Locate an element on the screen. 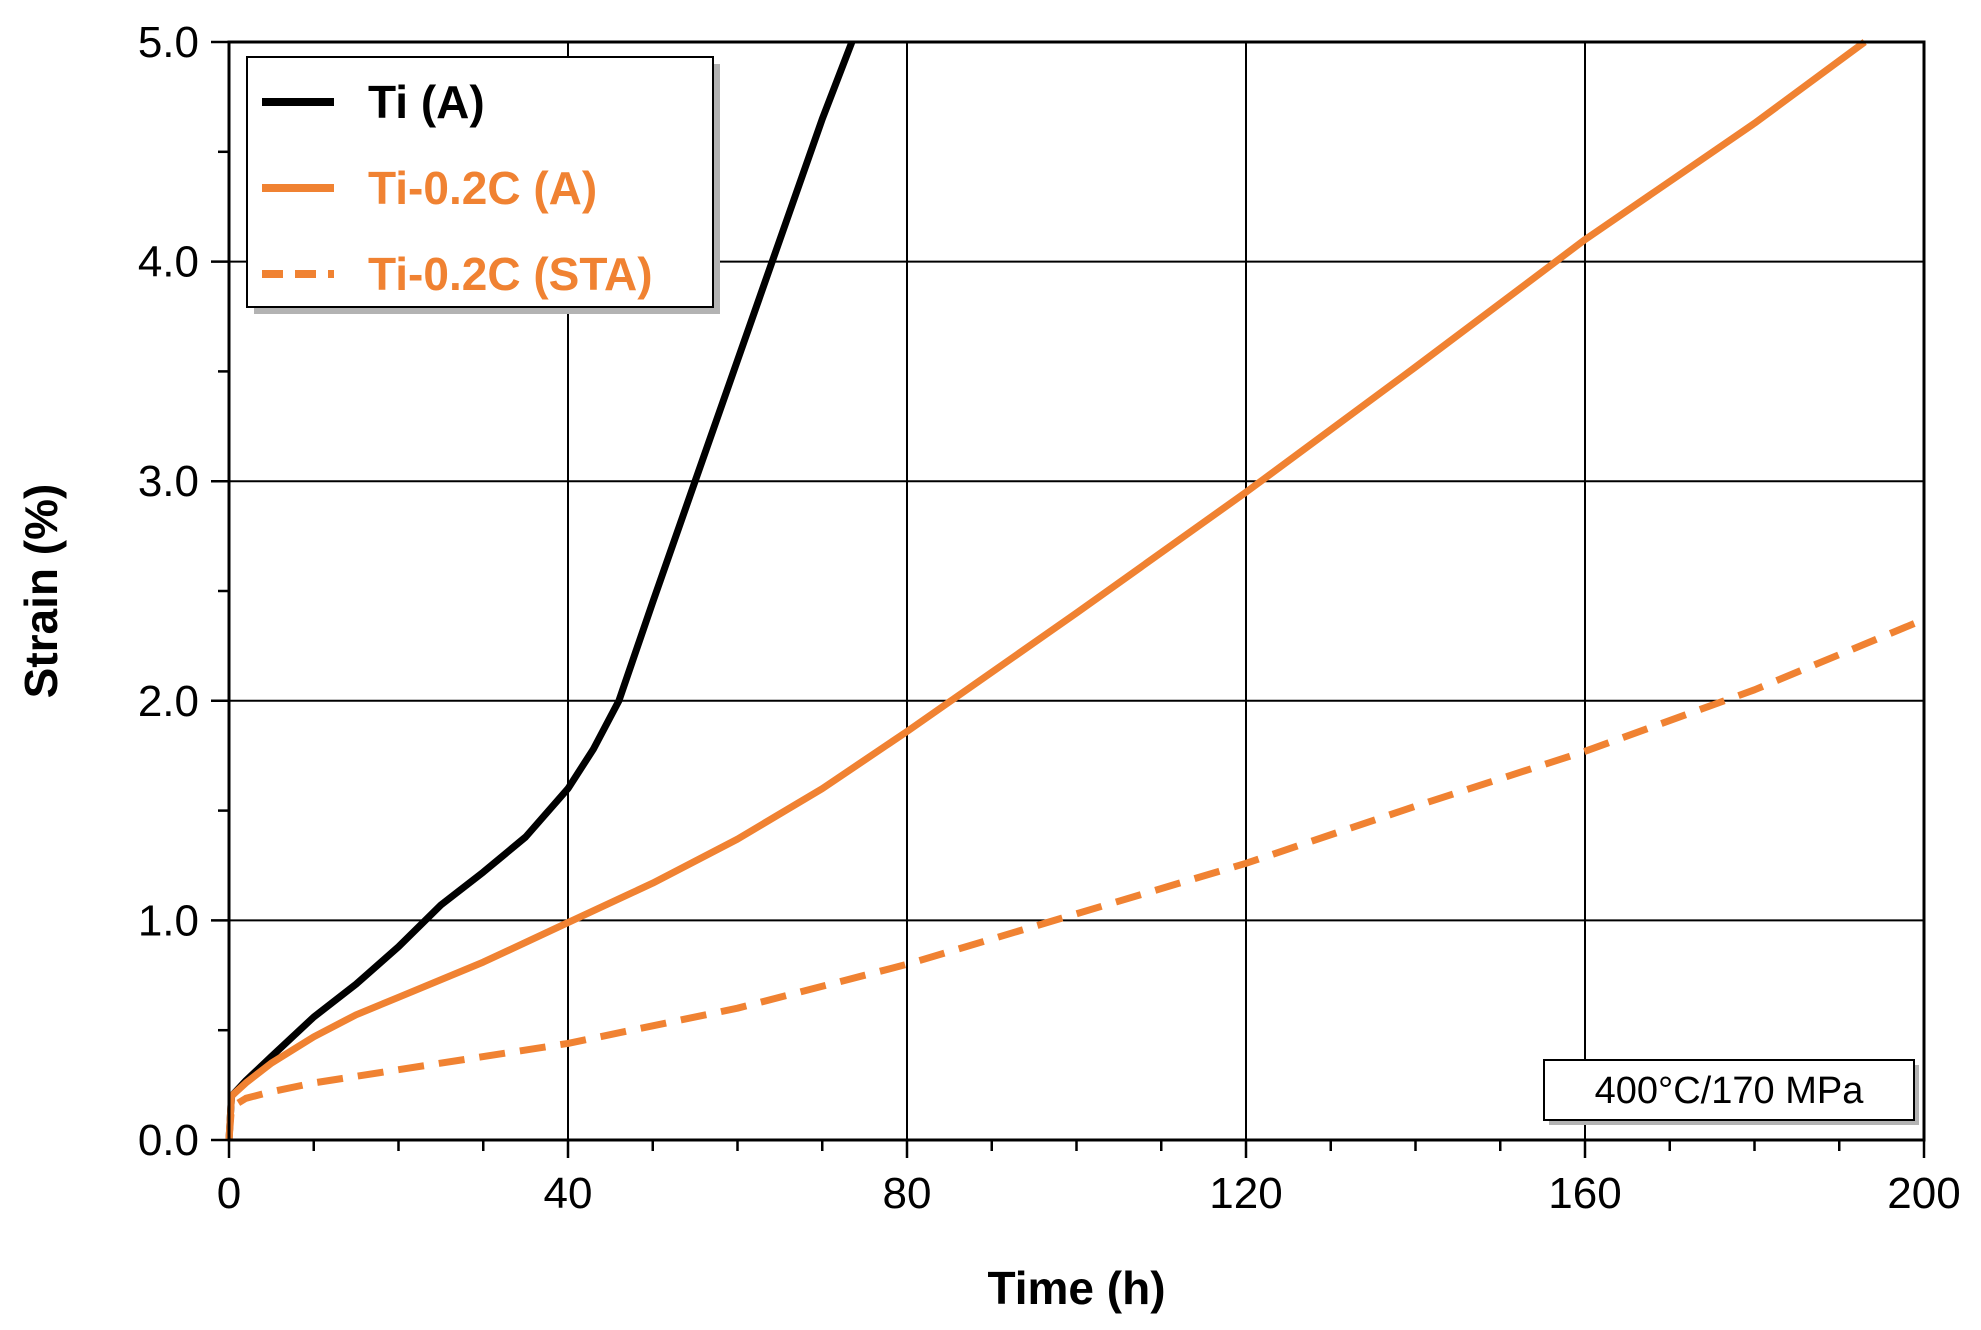 Image resolution: width=1981 pixels, height=1330 pixels. x-axis-title: Time (h) is located at coordinates (1076, 1288).